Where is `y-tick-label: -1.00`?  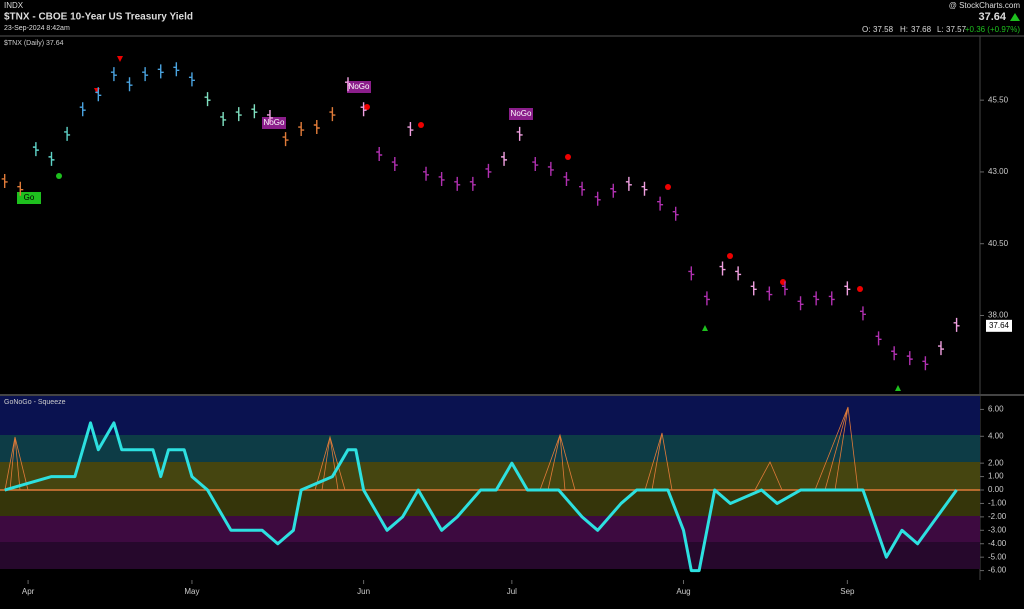 y-tick-label: -1.00 is located at coordinates (997, 503).